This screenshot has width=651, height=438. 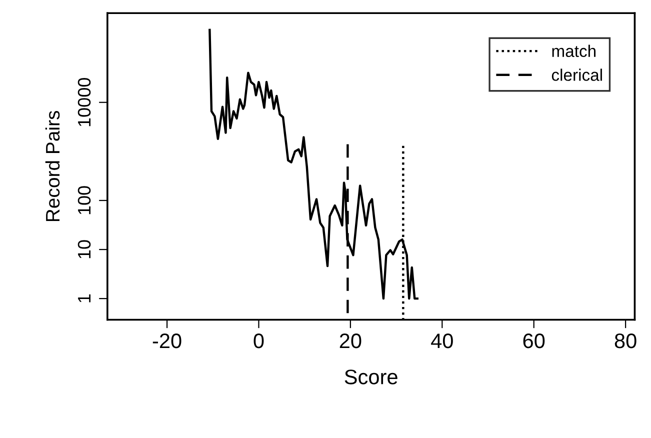 What do you see at coordinates (84, 102) in the screenshot?
I see `y-tick-label: 10000` at bounding box center [84, 102].